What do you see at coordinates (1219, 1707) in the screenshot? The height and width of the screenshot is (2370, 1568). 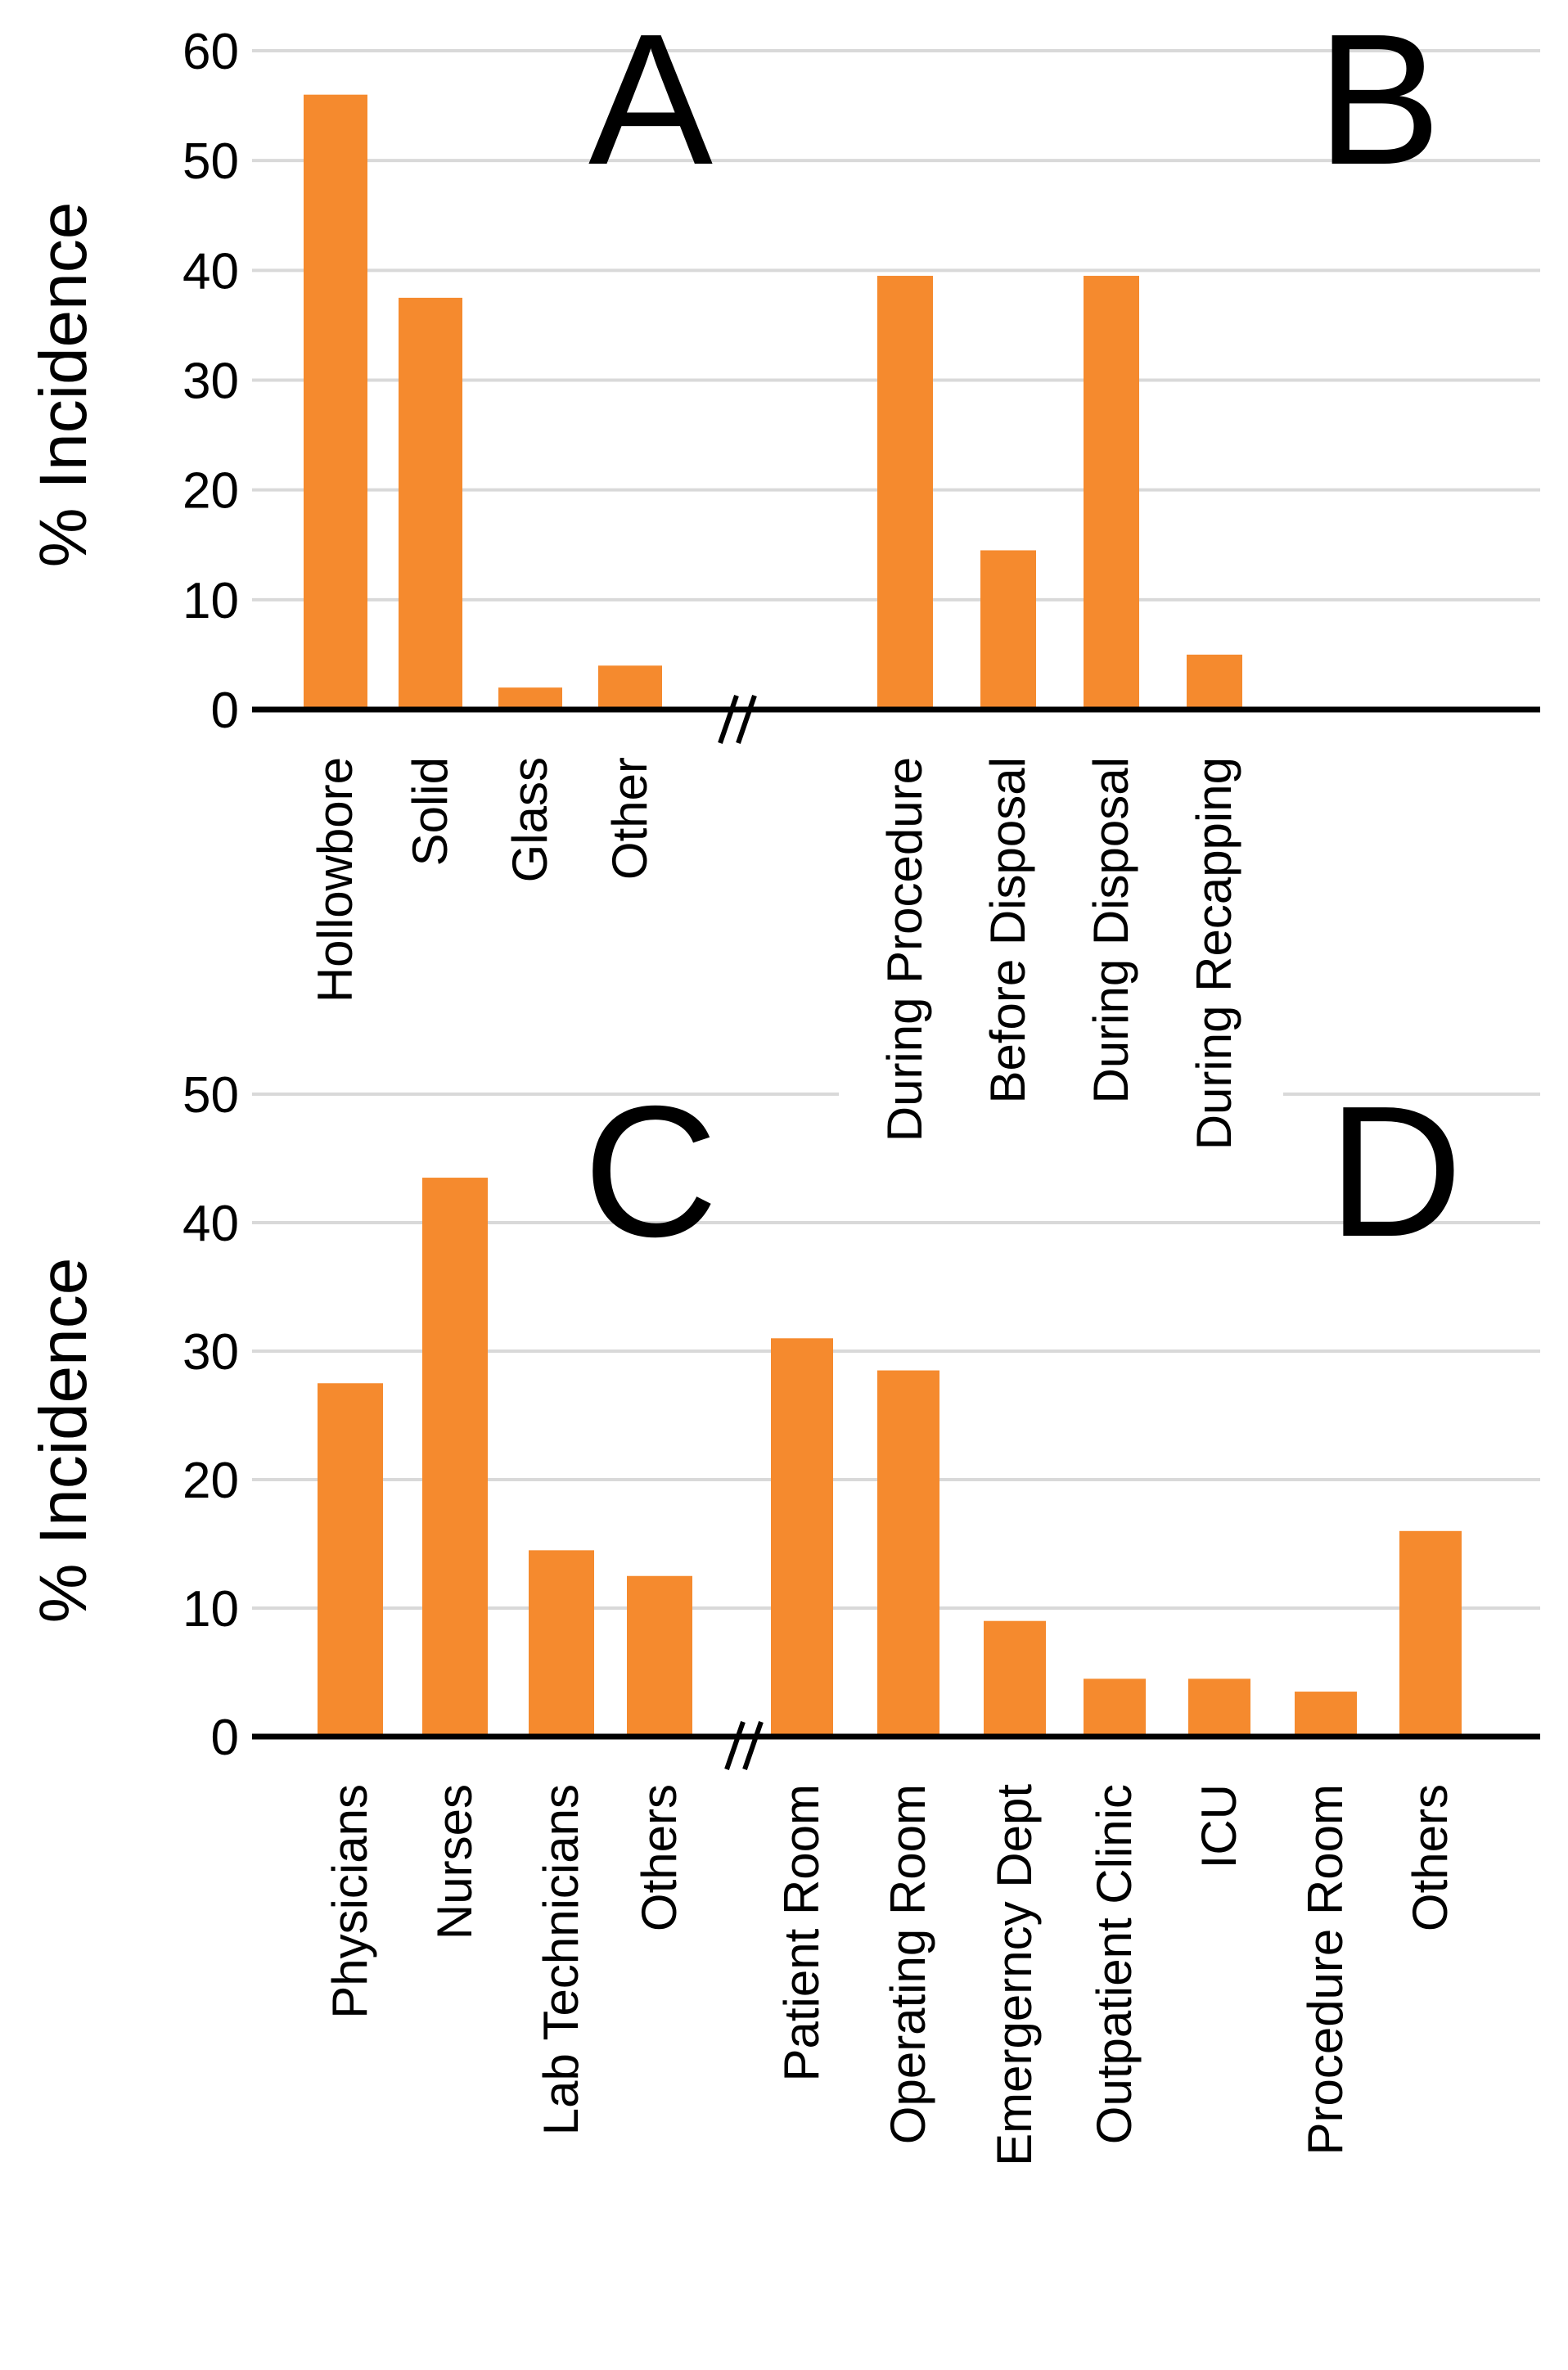 I see `bar-d-icu` at bounding box center [1219, 1707].